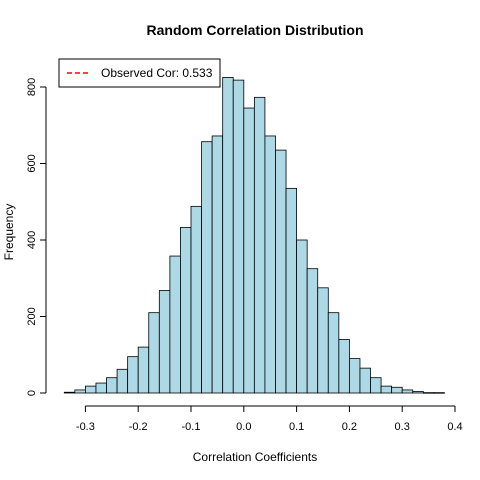 The image size is (480, 480). What do you see at coordinates (32, 163) in the screenshot?
I see `y-tick-label: 600` at bounding box center [32, 163].